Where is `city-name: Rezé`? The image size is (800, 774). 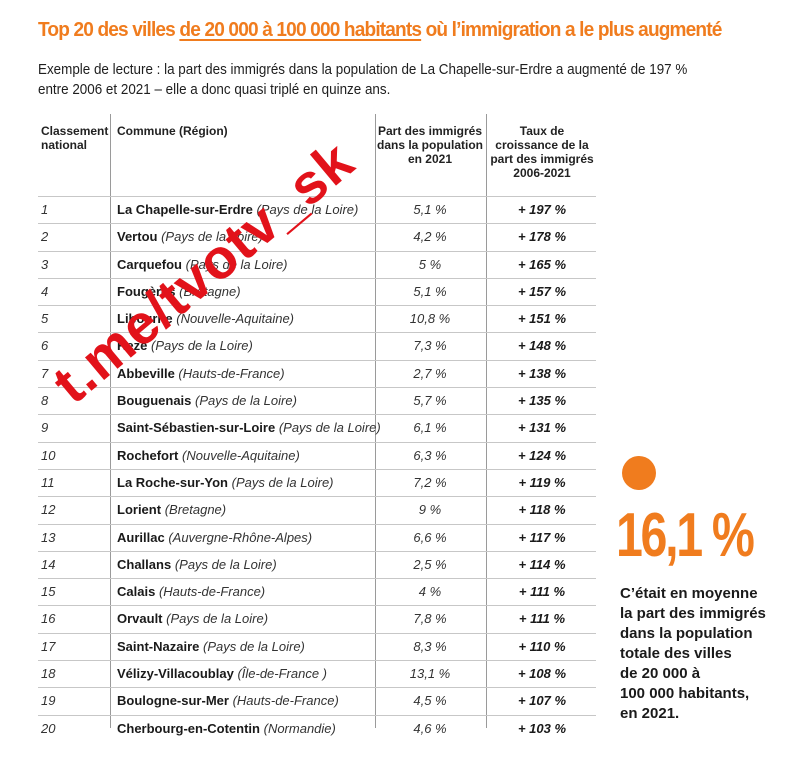
city-name: Rezé is located at coordinates (132, 346).